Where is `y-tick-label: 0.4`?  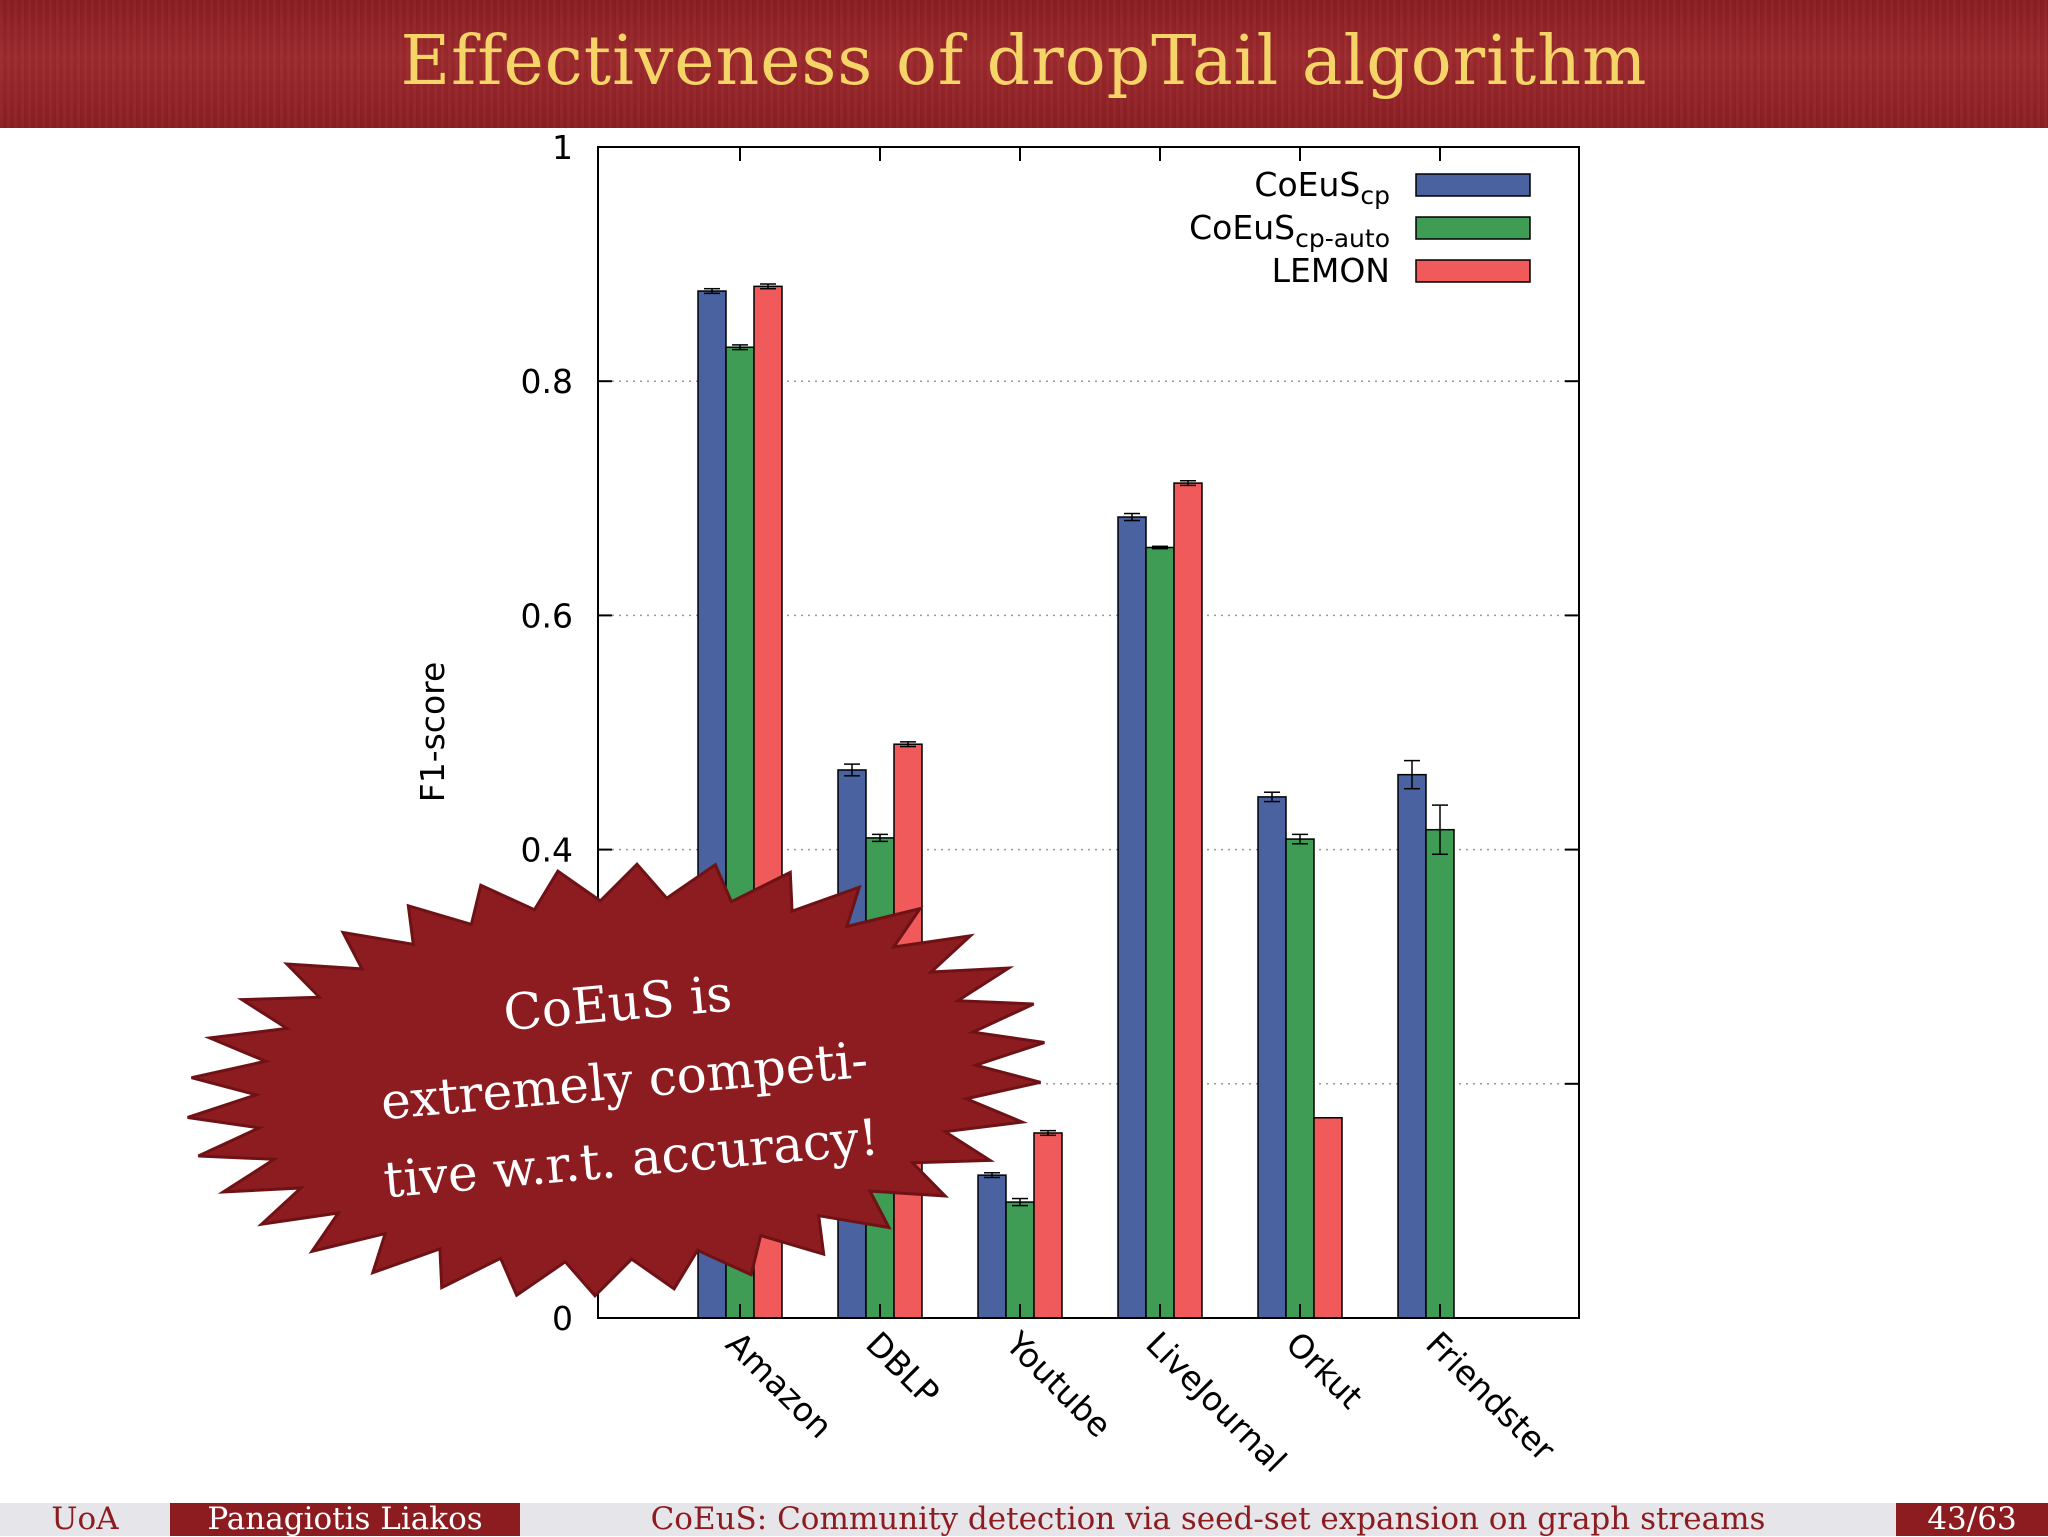 y-tick-label: 0.4 is located at coordinates (547, 850).